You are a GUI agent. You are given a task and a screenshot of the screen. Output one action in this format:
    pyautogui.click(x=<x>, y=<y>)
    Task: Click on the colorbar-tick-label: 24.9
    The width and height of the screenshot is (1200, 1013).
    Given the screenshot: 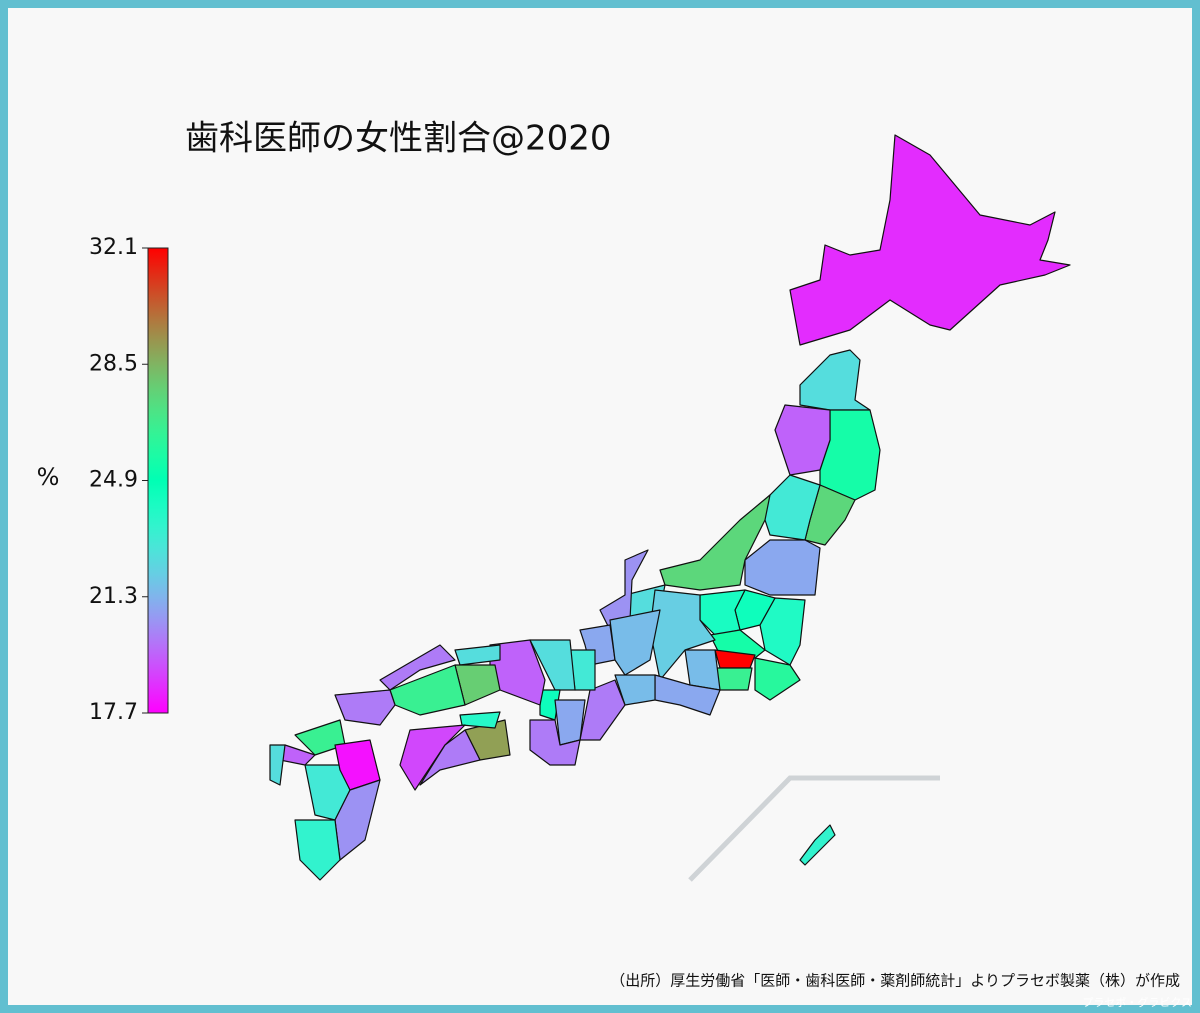 What is the action you would take?
    pyautogui.click(x=113, y=480)
    